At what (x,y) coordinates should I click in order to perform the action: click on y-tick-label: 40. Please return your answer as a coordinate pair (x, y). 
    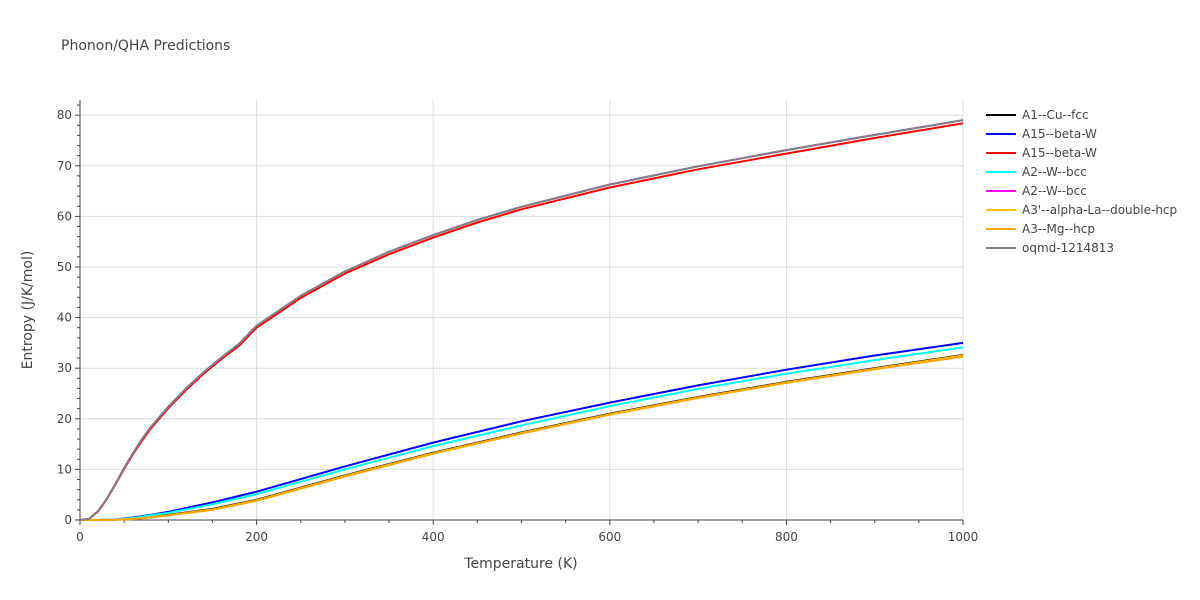
    Looking at the image, I should click on (64, 318).